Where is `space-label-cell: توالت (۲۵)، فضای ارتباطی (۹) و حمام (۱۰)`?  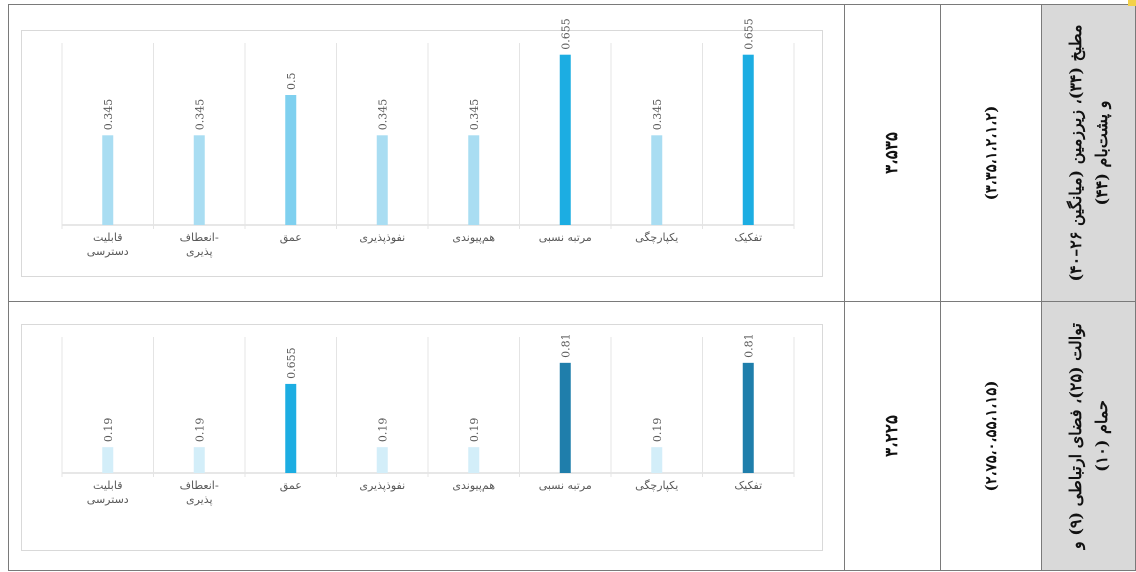 space-label-cell: توالت (۲۵)، فضای ارتباطی (۹) و حمام (۱۰) is located at coordinates (1088, 436).